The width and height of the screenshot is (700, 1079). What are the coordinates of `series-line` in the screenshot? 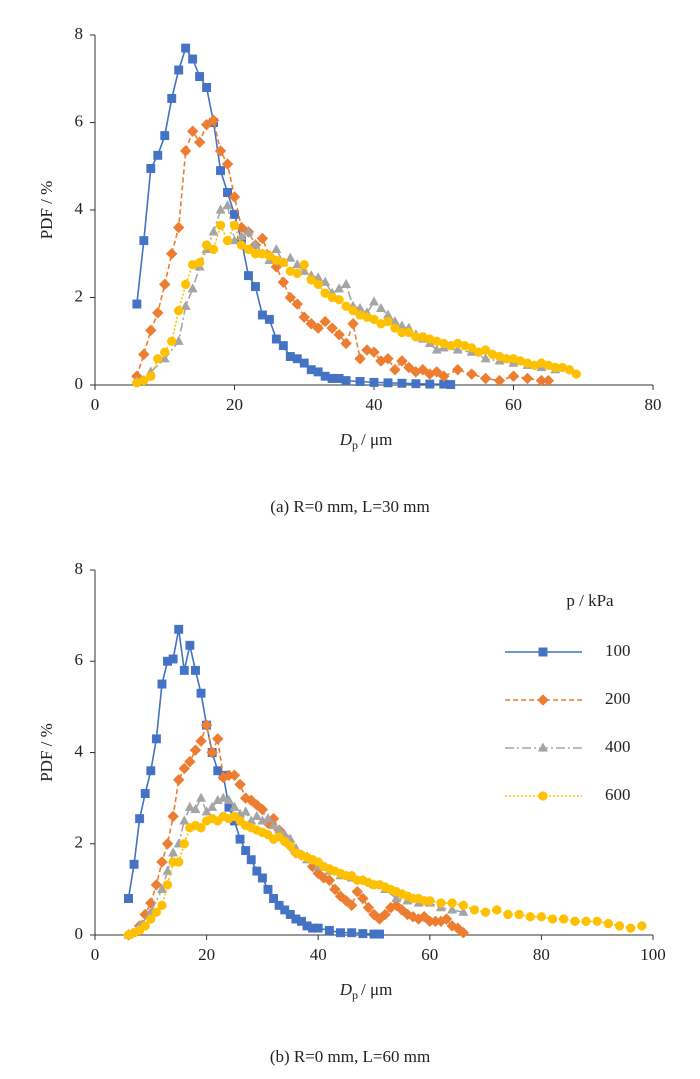 It's located at (295, 829).